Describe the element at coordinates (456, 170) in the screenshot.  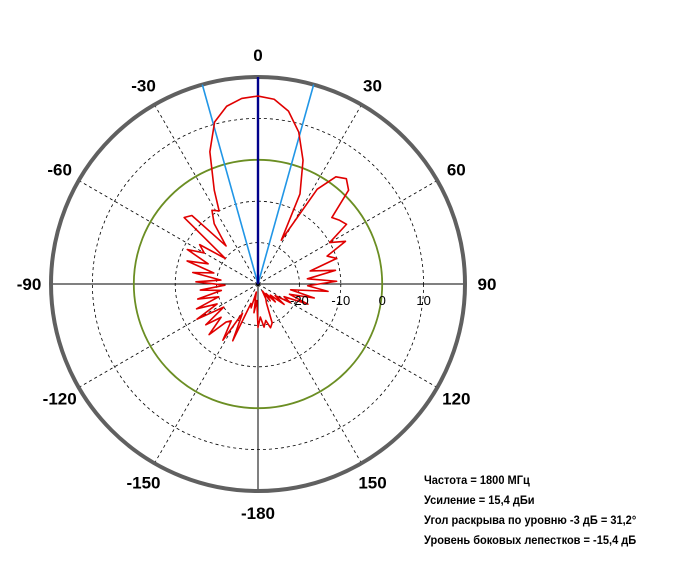
I see `angle-tick-label: 60` at that location.